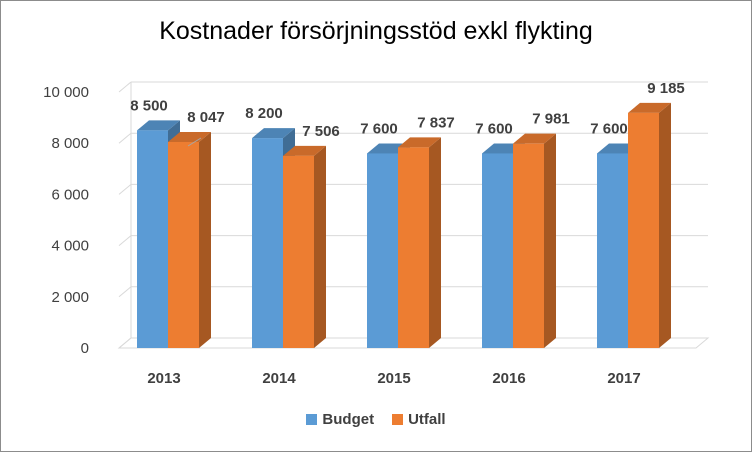 Image resolution: width=752 pixels, height=452 pixels. What do you see at coordinates (70, 297) in the screenshot?
I see `y-tick-label: 2 000` at bounding box center [70, 297].